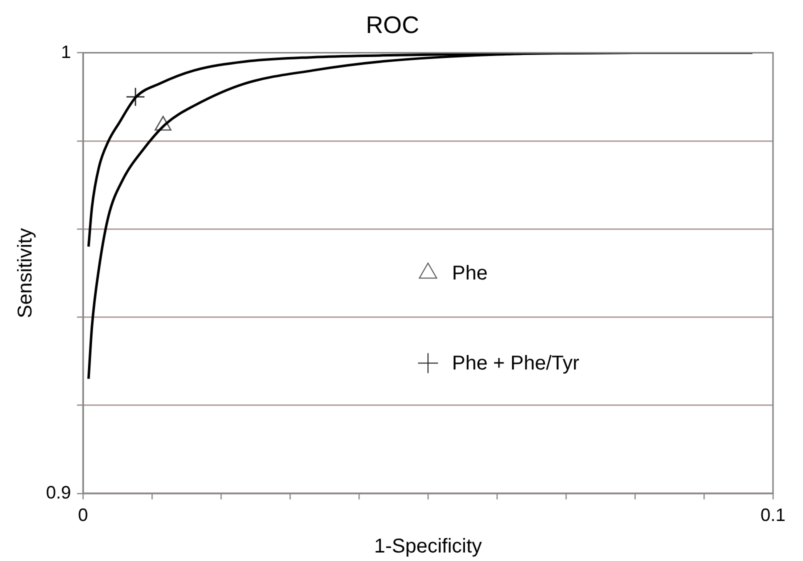 The image size is (803, 561). Describe the element at coordinates (773, 515) in the screenshot. I see `x-tick-label: 0.1` at that location.